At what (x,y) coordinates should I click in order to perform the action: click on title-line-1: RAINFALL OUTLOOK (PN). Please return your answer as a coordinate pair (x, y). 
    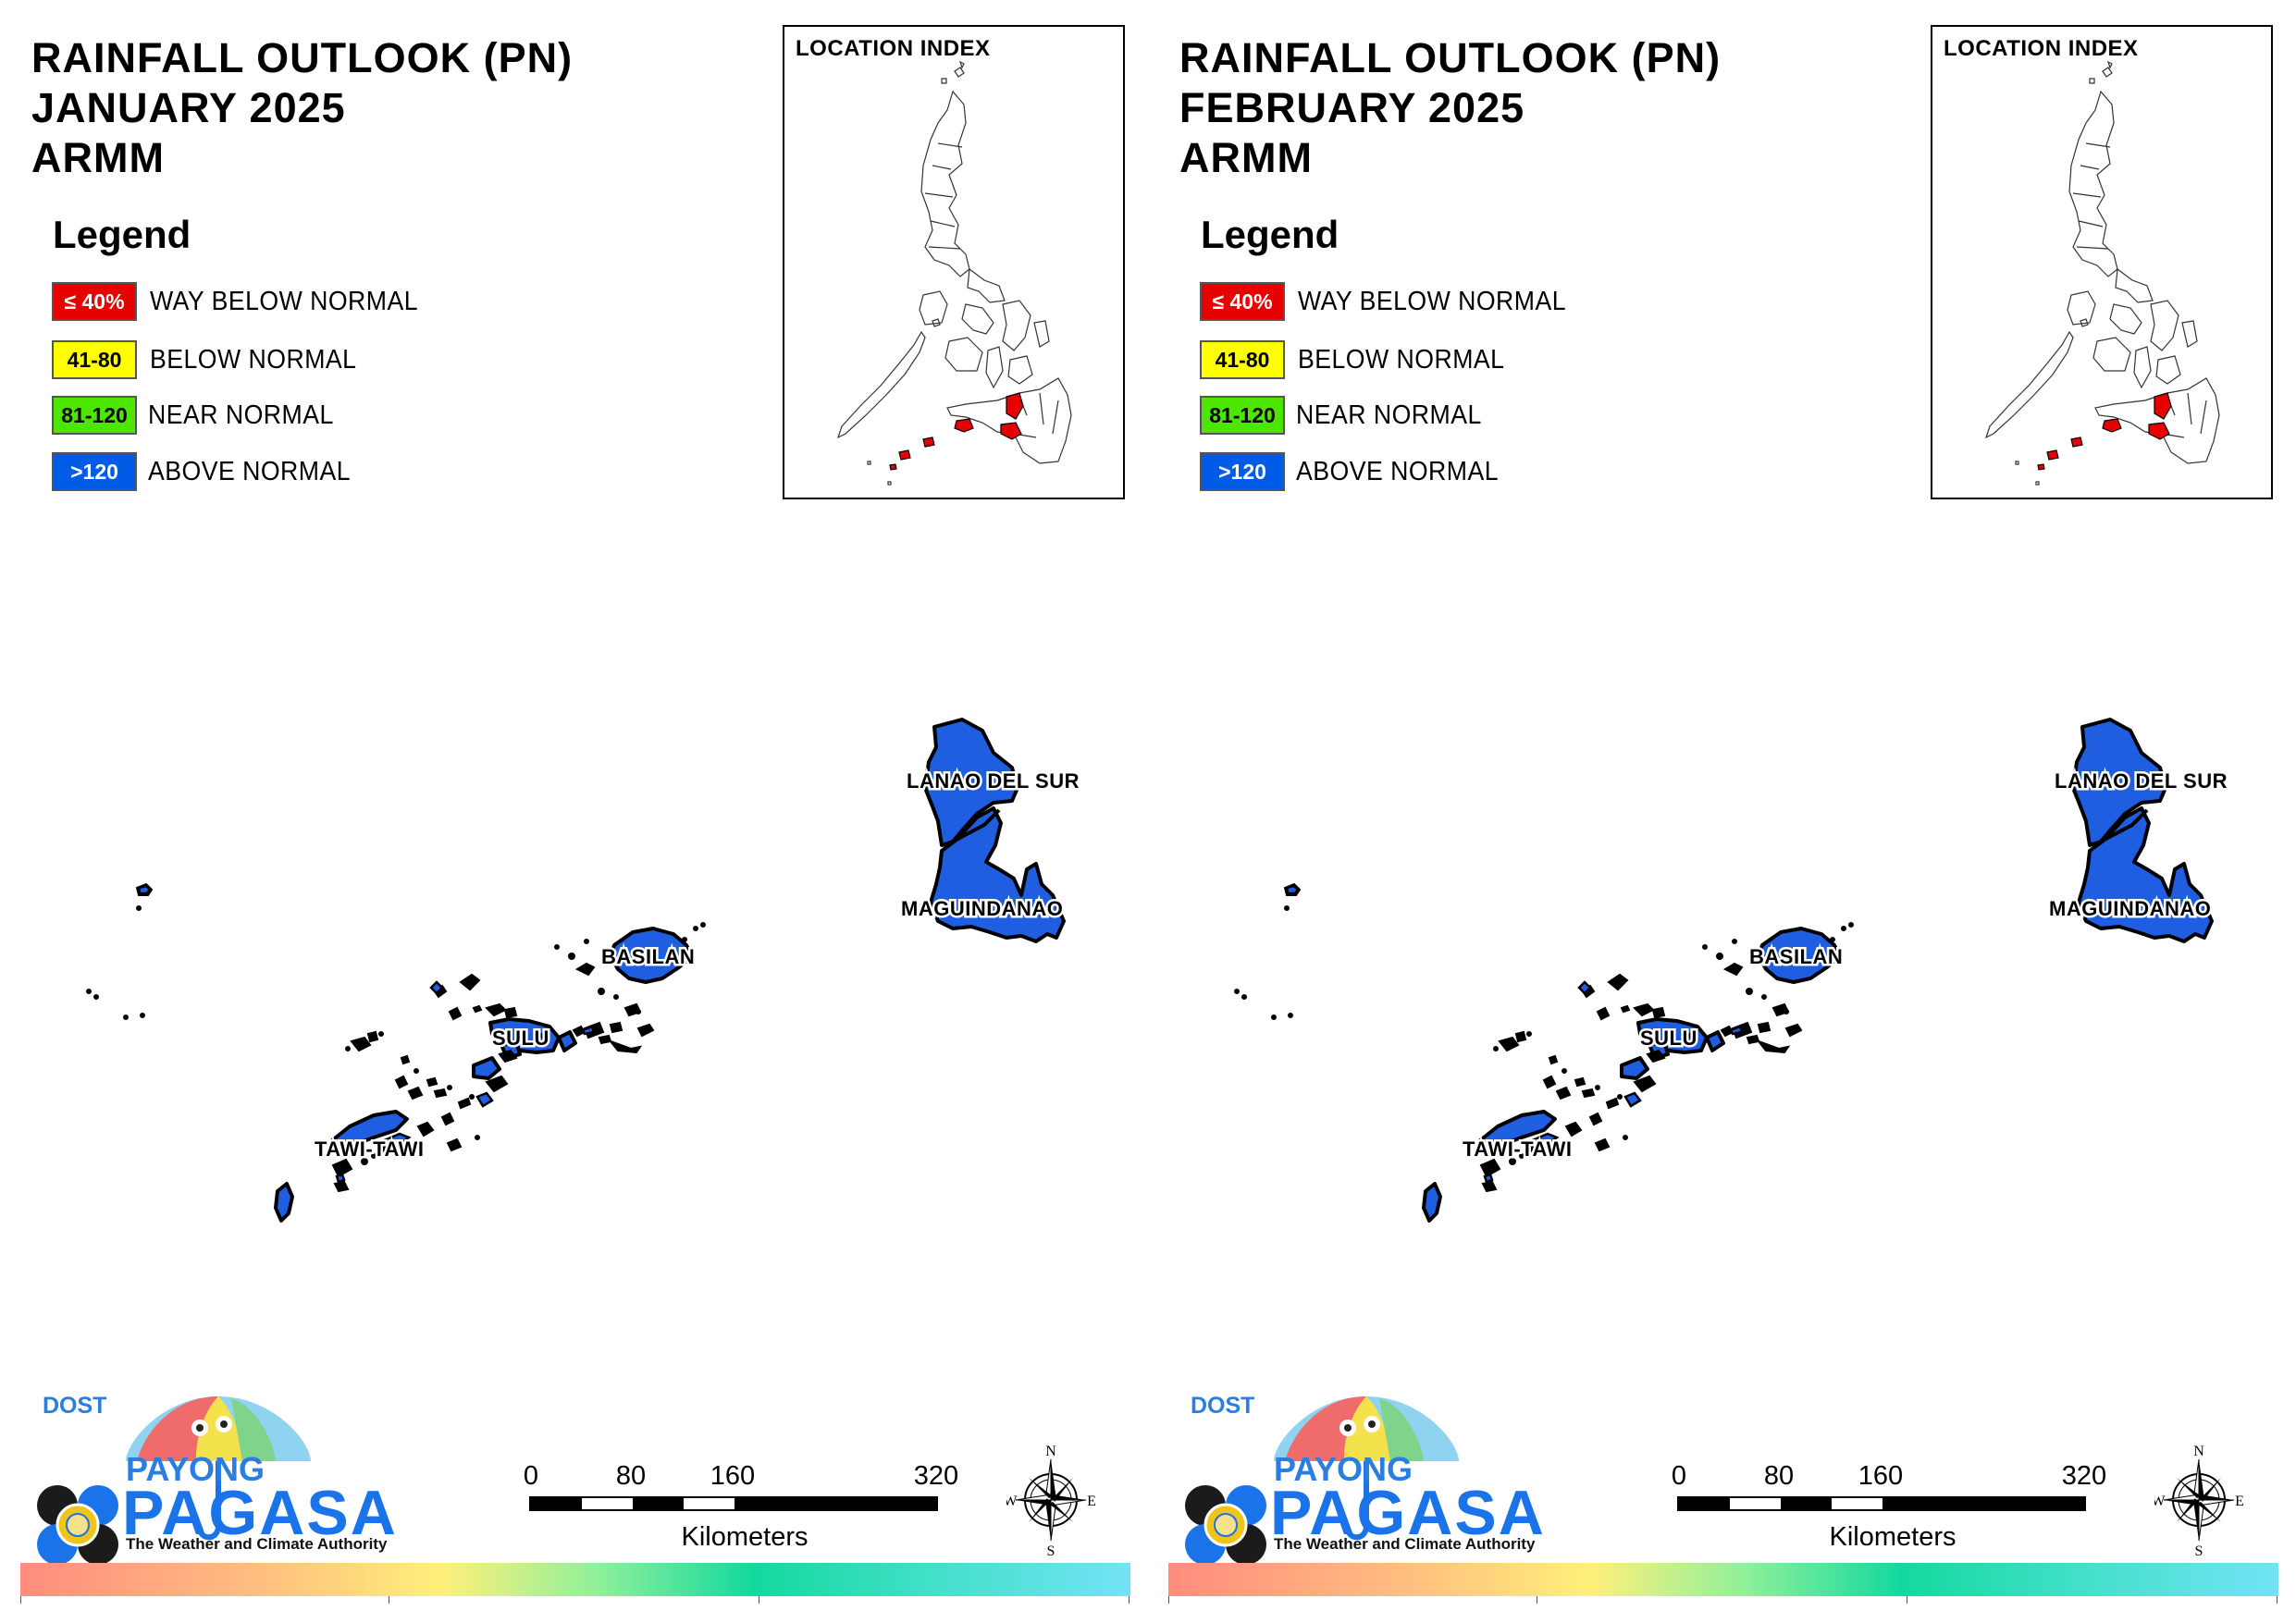
    Looking at the image, I should click on (302, 57).